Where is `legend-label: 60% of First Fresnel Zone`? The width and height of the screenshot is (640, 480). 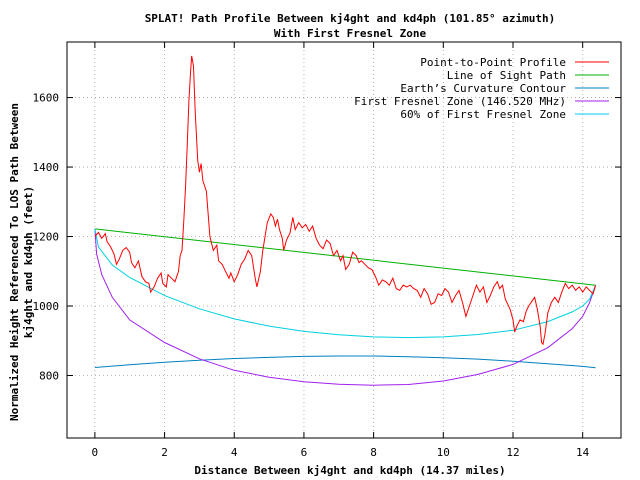
legend-label: 60% of First Fresnel Zone is located at coordinates (483, 114).